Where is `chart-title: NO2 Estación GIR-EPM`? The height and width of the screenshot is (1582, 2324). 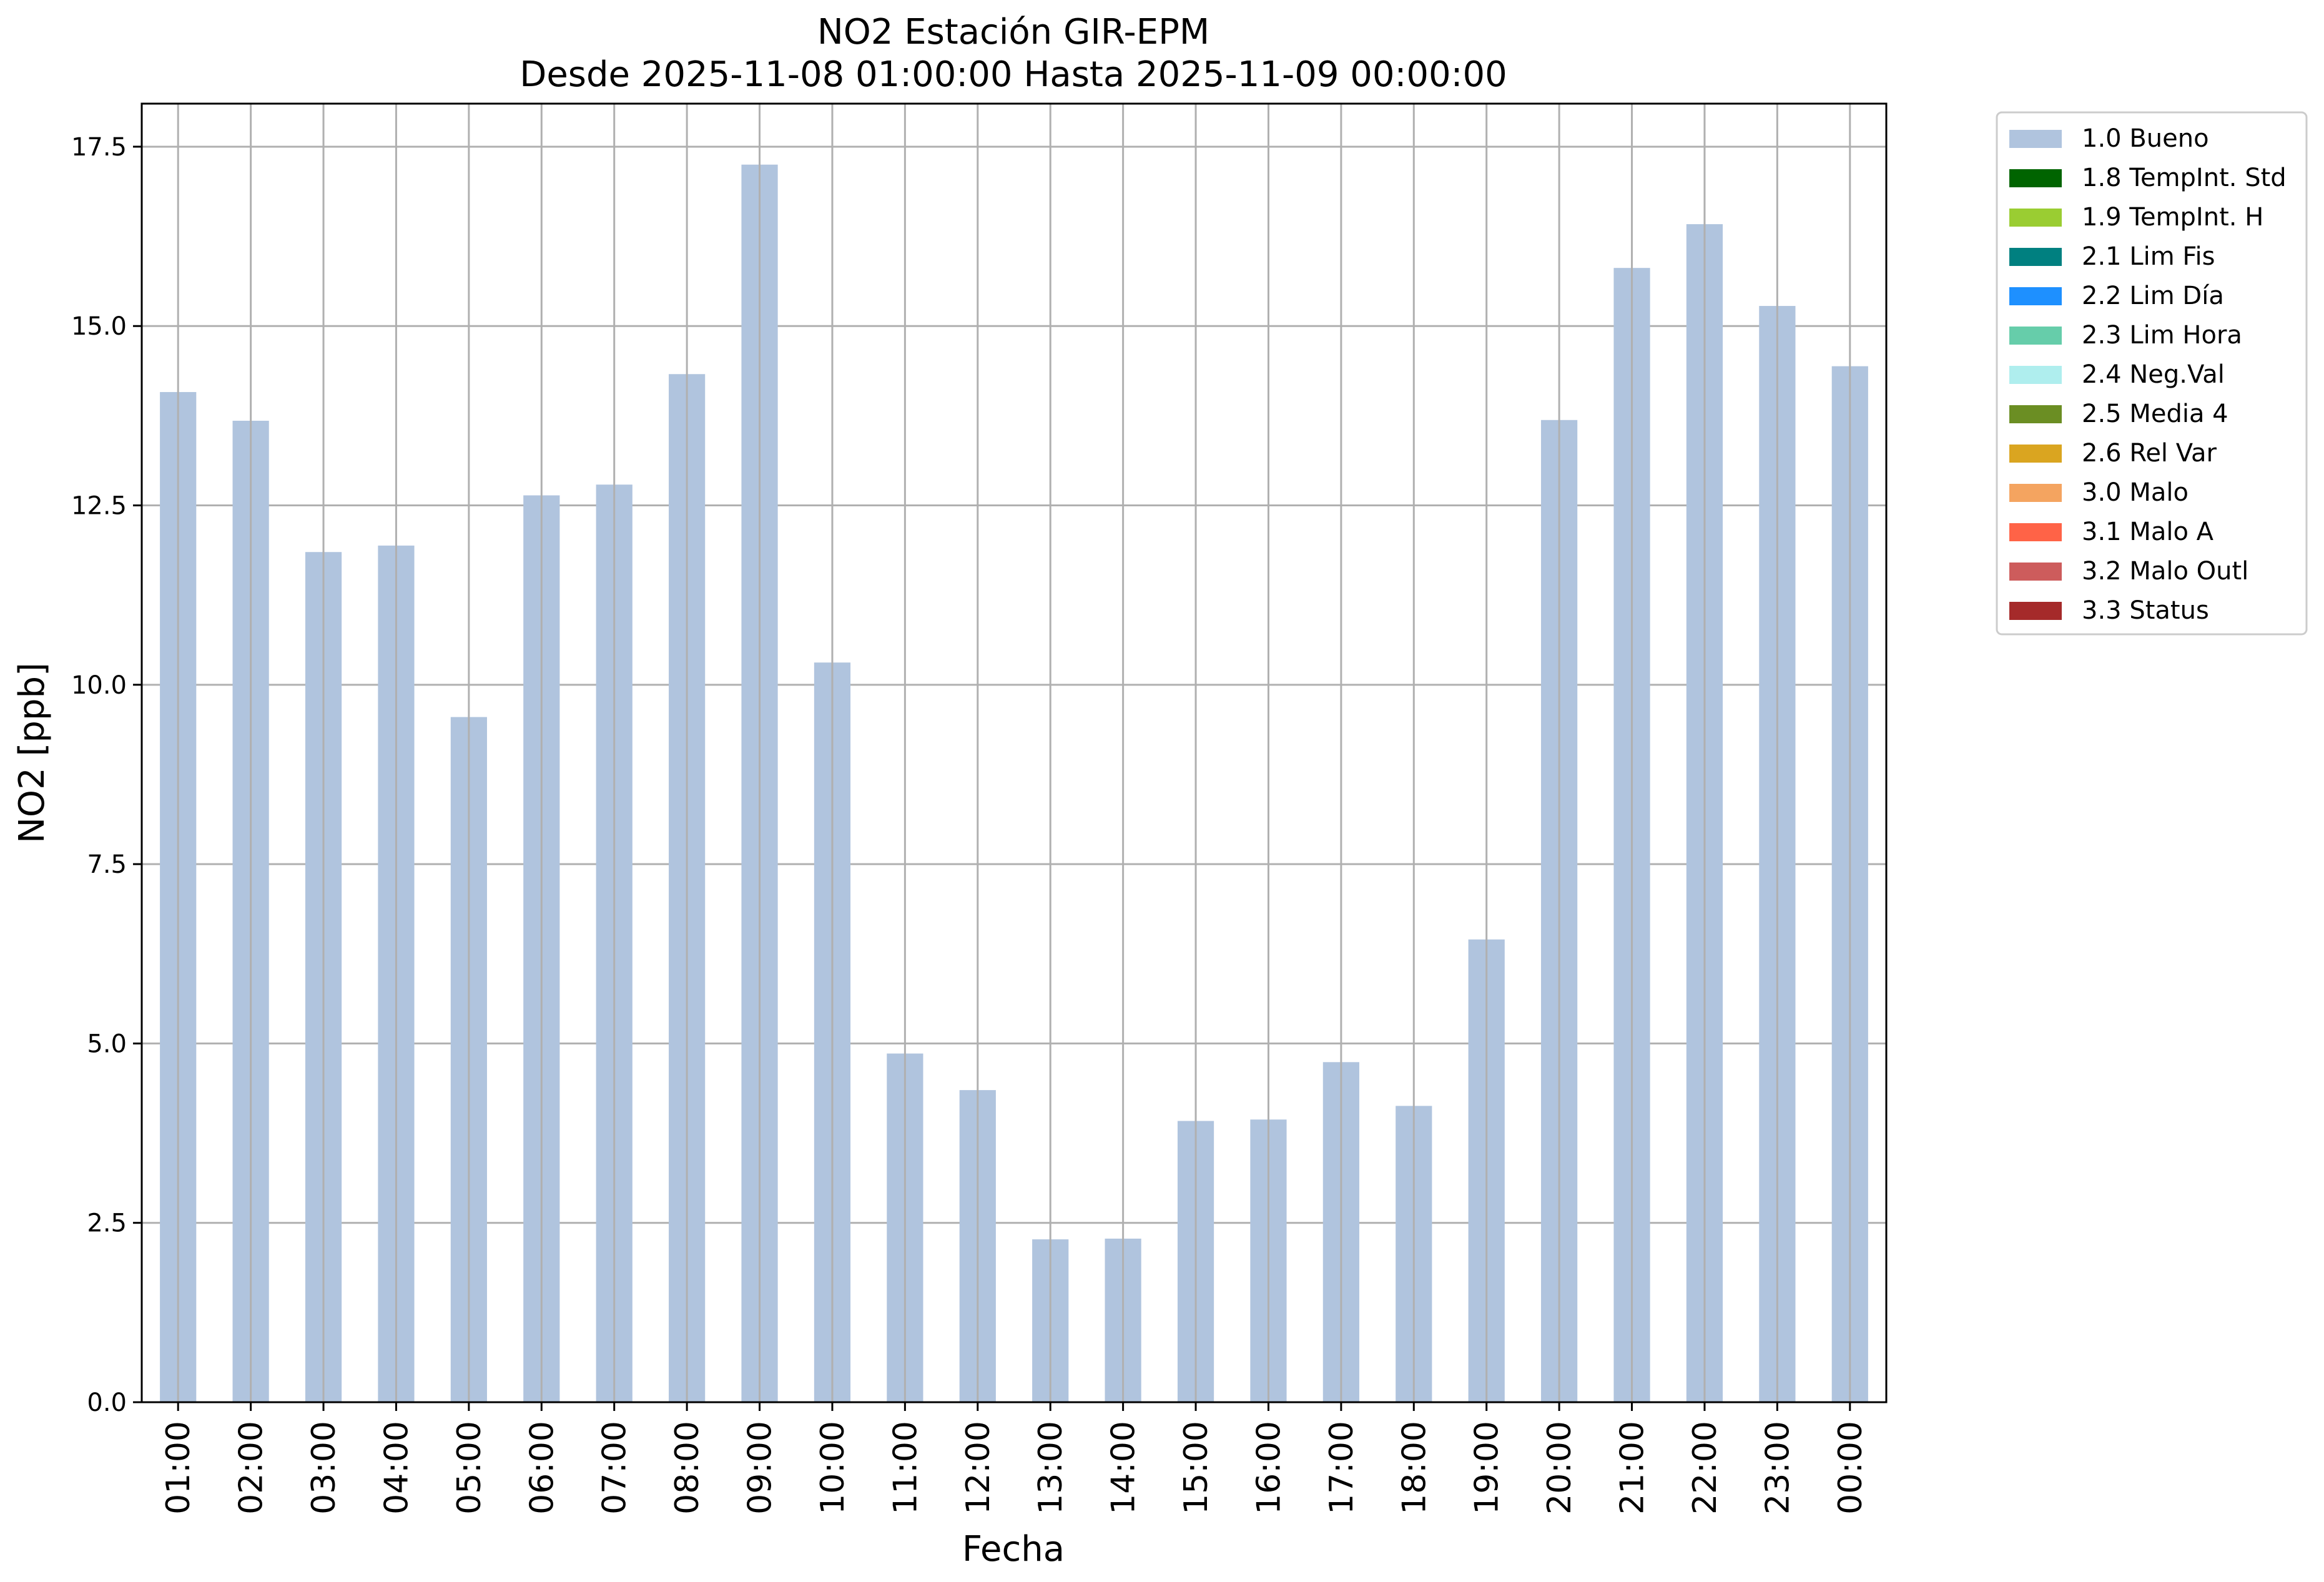
chart-title: NO2 Estación GIR-EPM is located at coordinates (1013, 32).